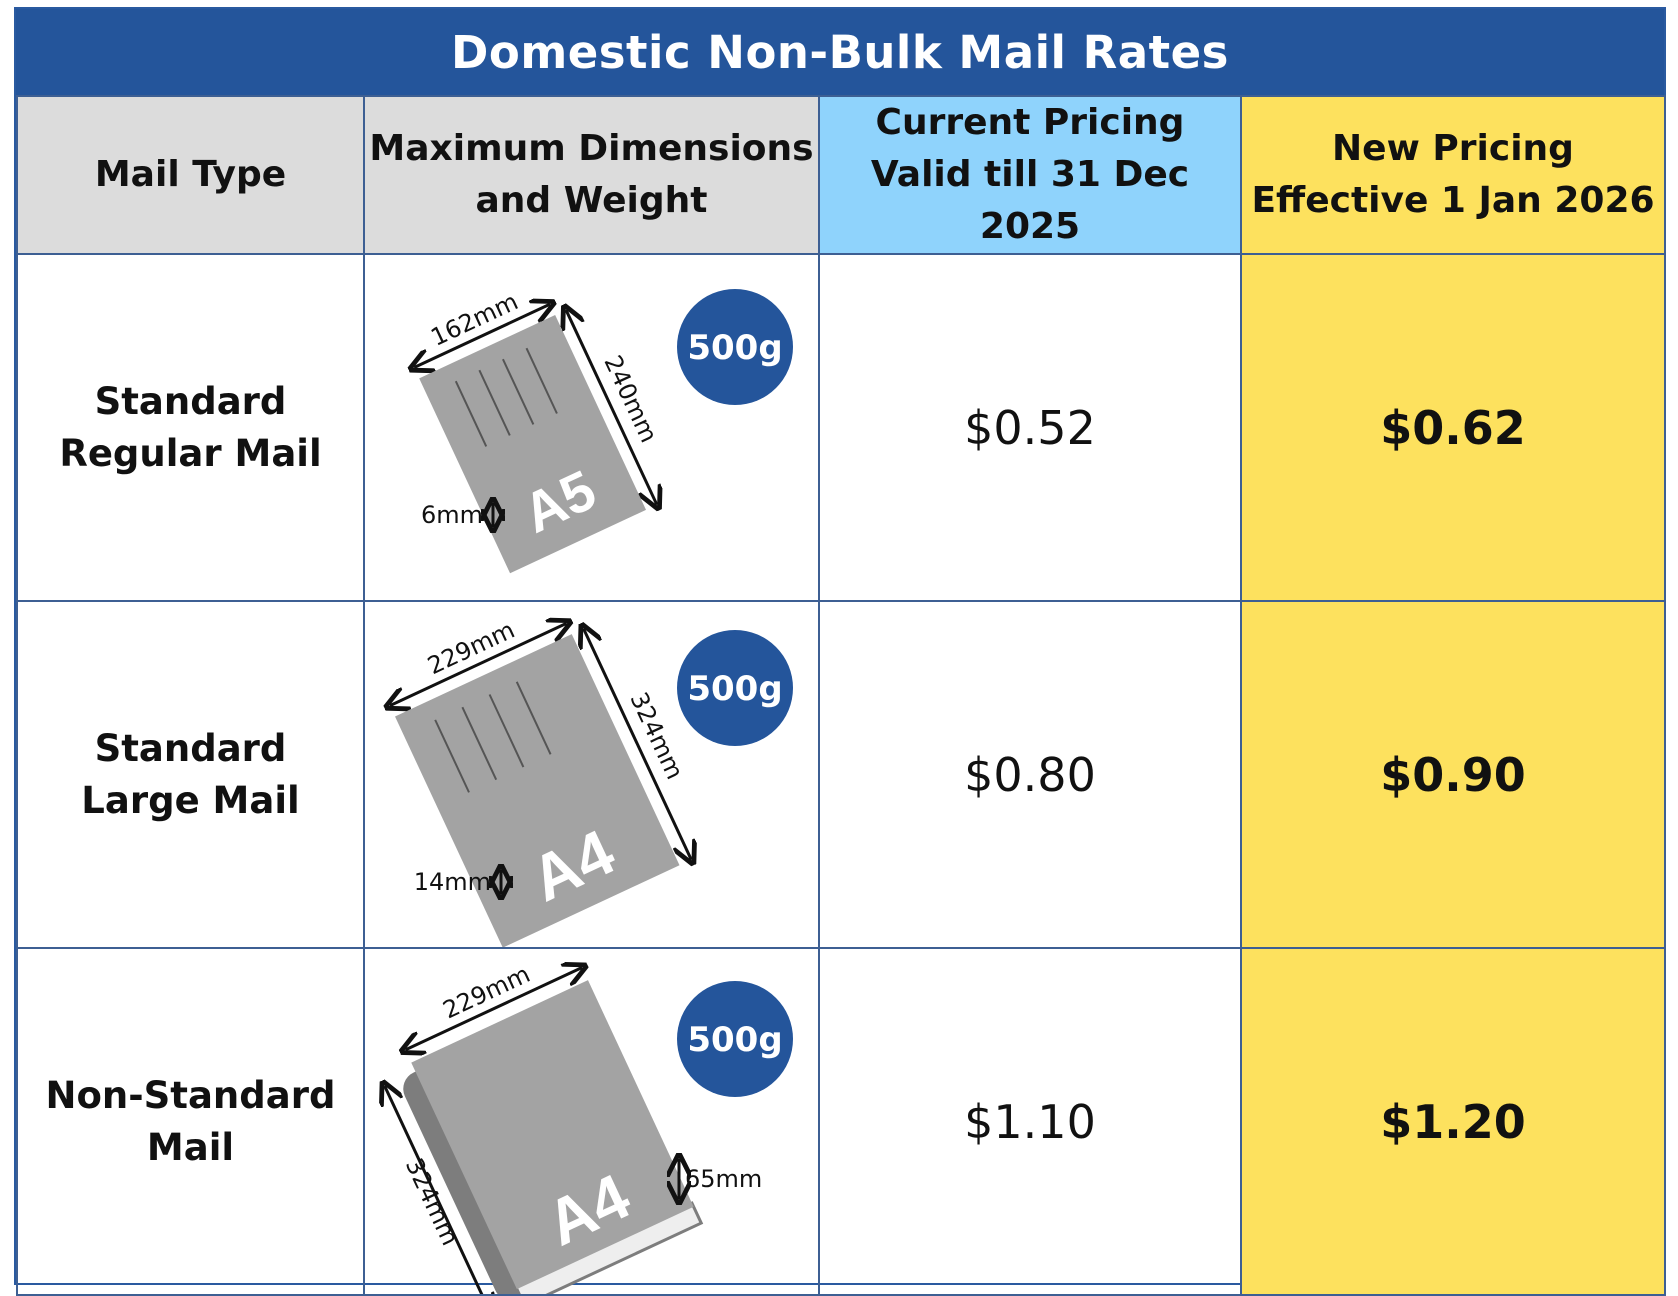 Image resolution: width=1678 pixels, height=1296 pixels. Describe the element at coordinates (190, 774) in the screenshot. I see `mail-type-cell: Standard Large Mail` at that location.